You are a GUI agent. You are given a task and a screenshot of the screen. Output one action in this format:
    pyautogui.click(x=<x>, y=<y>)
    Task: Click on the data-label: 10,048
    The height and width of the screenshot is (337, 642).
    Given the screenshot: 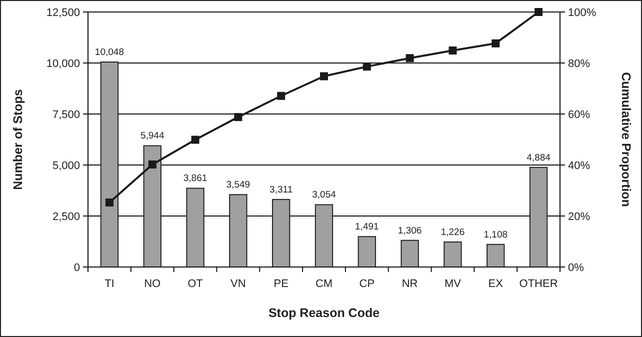 What is the action you would take?
    pyautogui.click(x=109, y=52)
    